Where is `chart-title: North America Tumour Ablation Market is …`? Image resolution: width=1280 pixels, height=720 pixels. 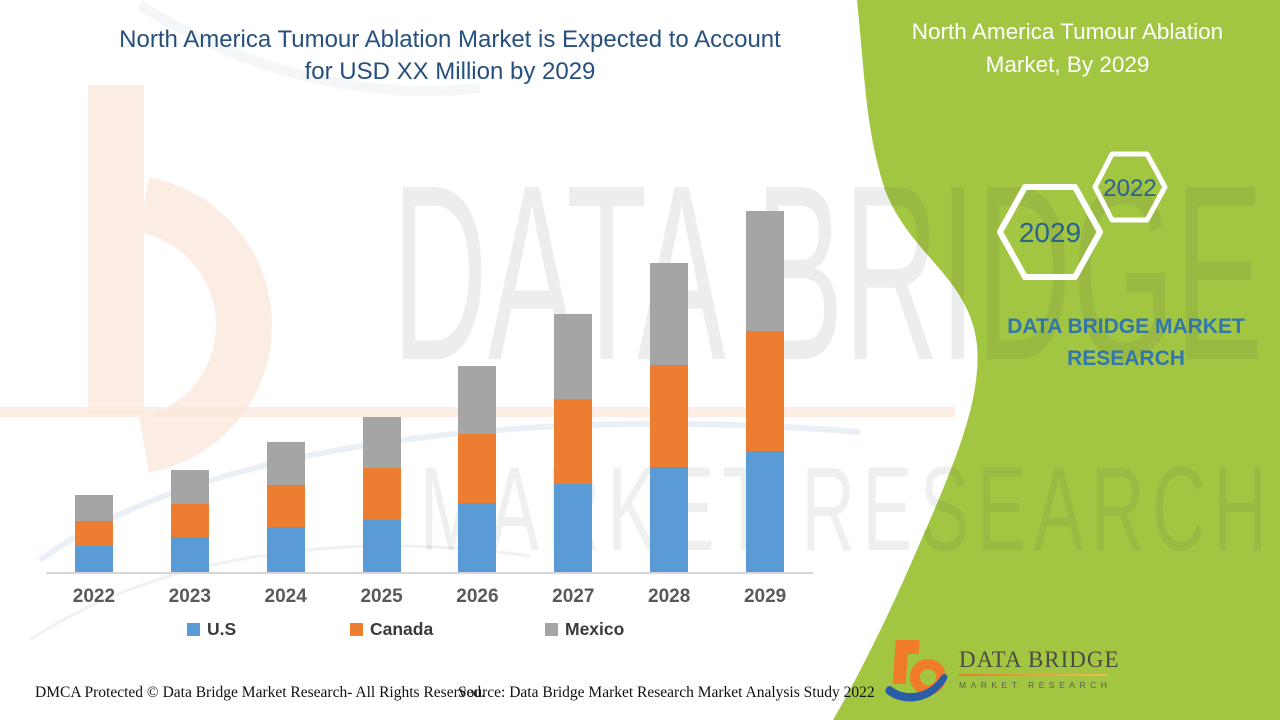
chart-title: North America Tumour Ablation Market is … is located at coordinates (450, 55).